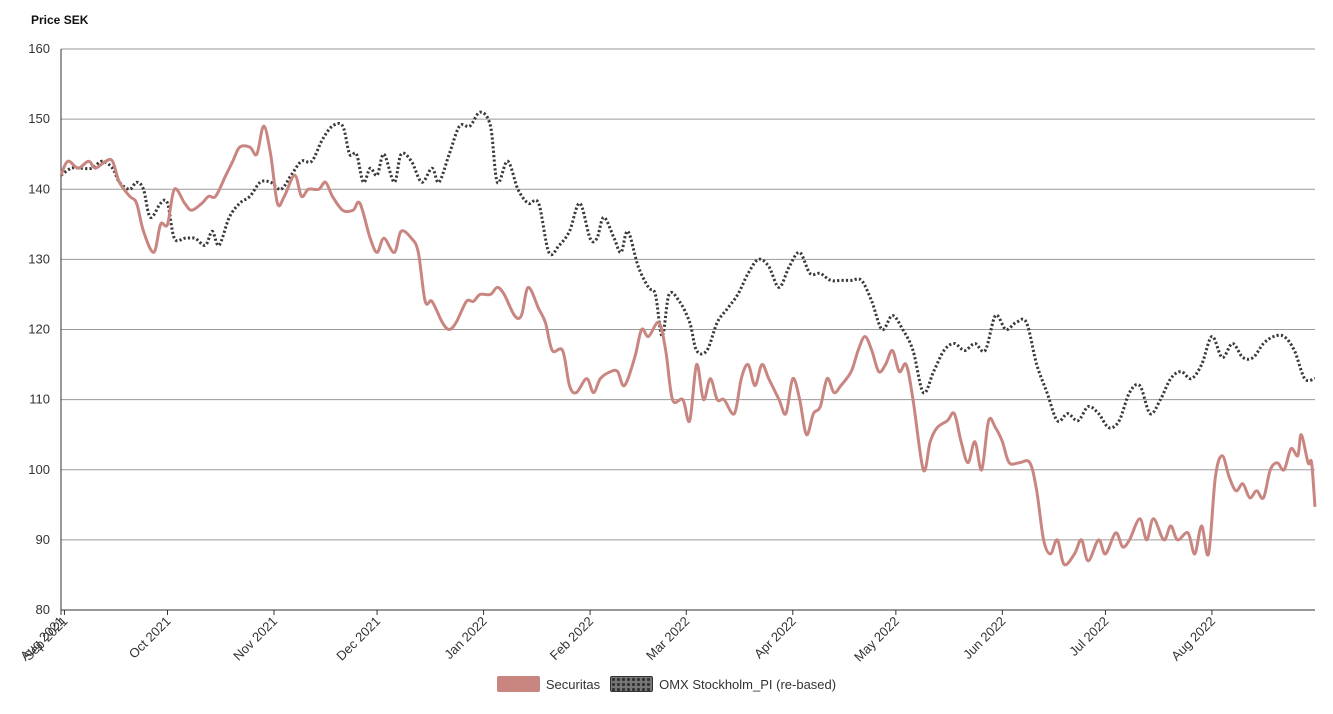 The width and height of the screenshot is (1333, 714). What do you see at coordinates (775, 638) in the screenshot?
I see `x-tick-8: Apr 2022` at bounding box center [775, 638].